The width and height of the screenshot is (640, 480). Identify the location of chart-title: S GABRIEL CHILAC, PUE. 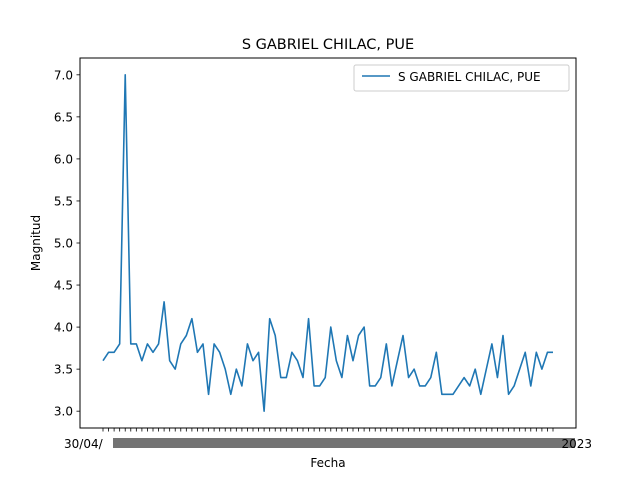
(328, 45).